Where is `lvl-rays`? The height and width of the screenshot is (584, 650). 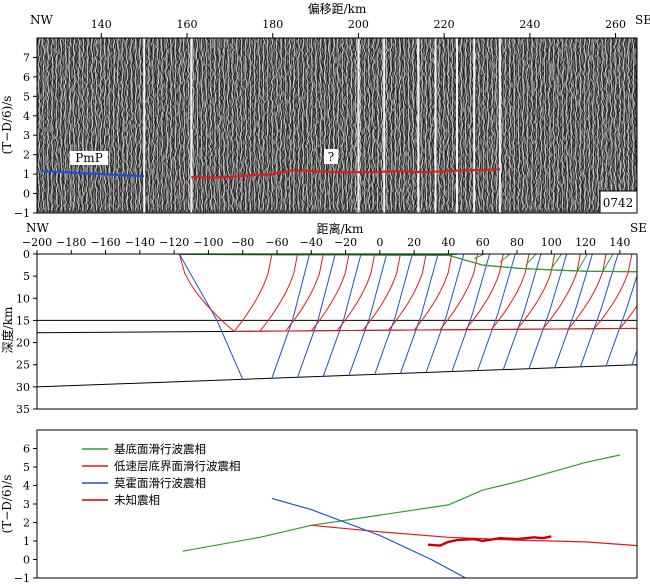
lvl-rays is located at coordinates (407, 293).